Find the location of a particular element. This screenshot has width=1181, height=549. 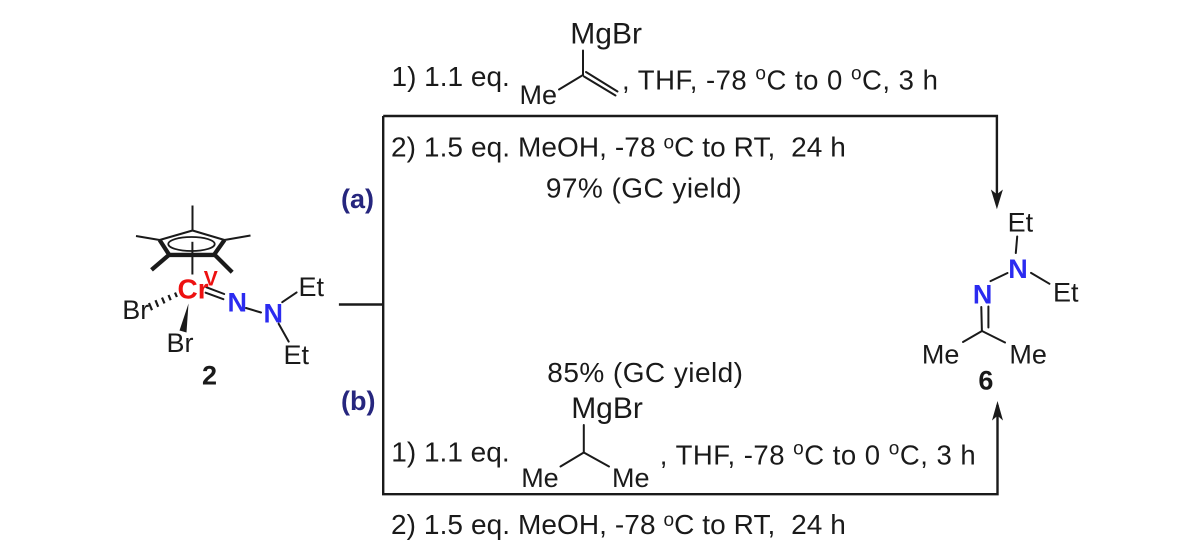

svg-text: 85% (GC yield) is located at coordinates (645, 372).